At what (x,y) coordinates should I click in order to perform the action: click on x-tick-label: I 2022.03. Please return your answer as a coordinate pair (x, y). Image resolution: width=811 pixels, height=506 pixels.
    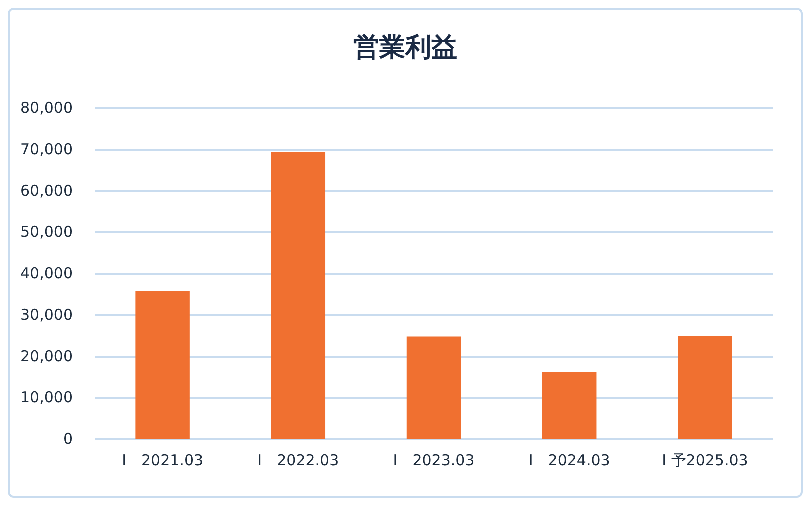
    Looking at the image, I should click on (299, 461).